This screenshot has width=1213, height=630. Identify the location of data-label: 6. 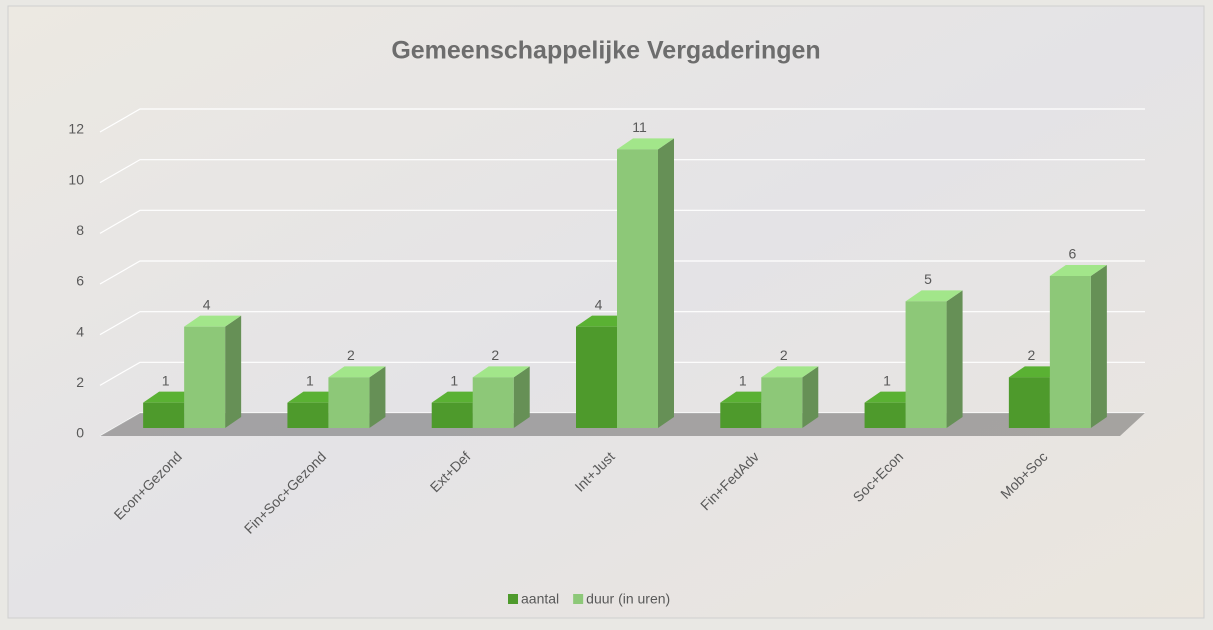
(1072, 254).